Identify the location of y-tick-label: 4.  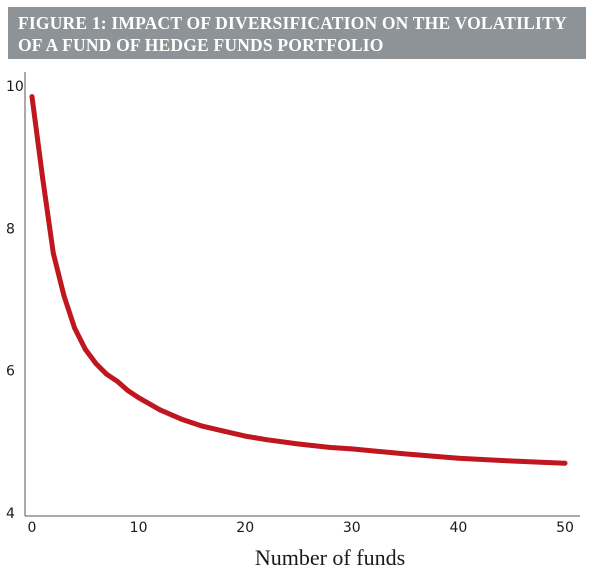
(10, 514).